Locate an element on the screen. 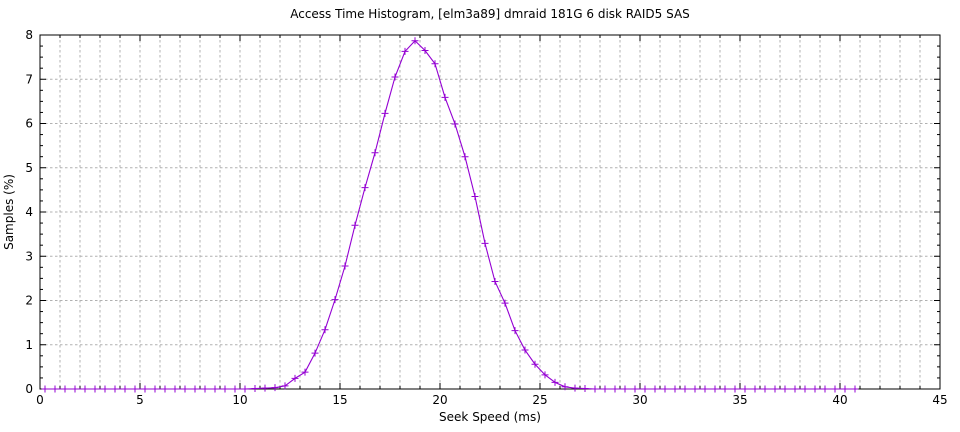  tick-label: 2 is located at coordinates (29, 301).